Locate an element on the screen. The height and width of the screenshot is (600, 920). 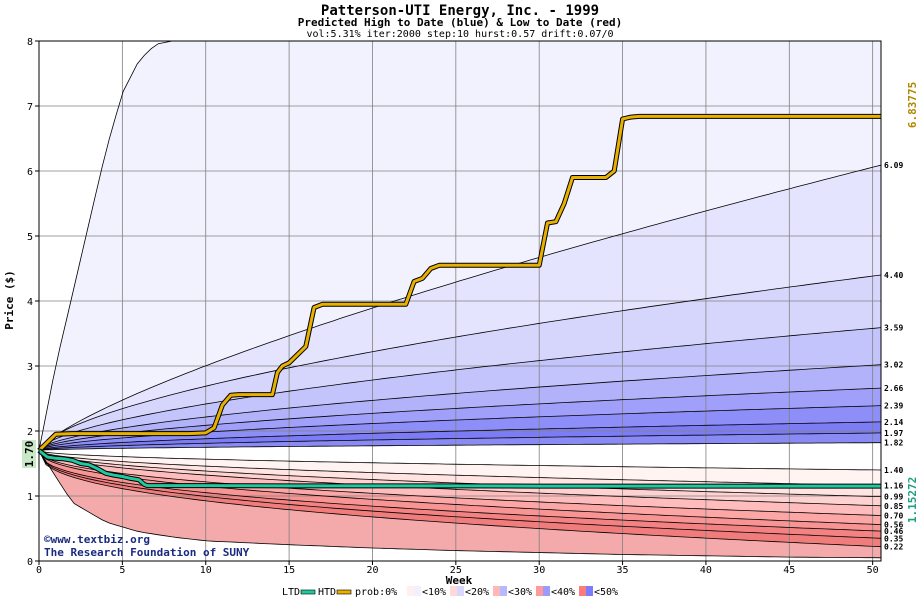
y-tick-label: 7 is located at coordinates (30, 107).